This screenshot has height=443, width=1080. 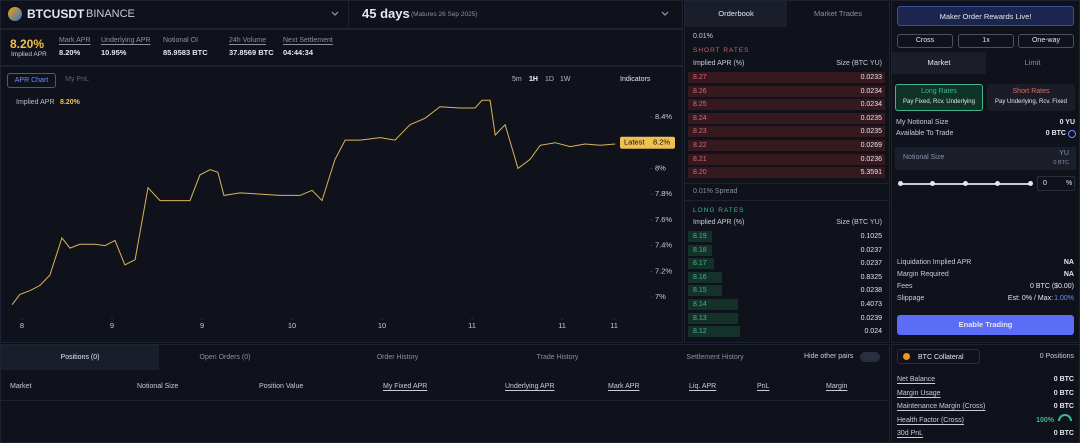 I want to click on account-label: 30d PnL, so click(x=910, y=433).